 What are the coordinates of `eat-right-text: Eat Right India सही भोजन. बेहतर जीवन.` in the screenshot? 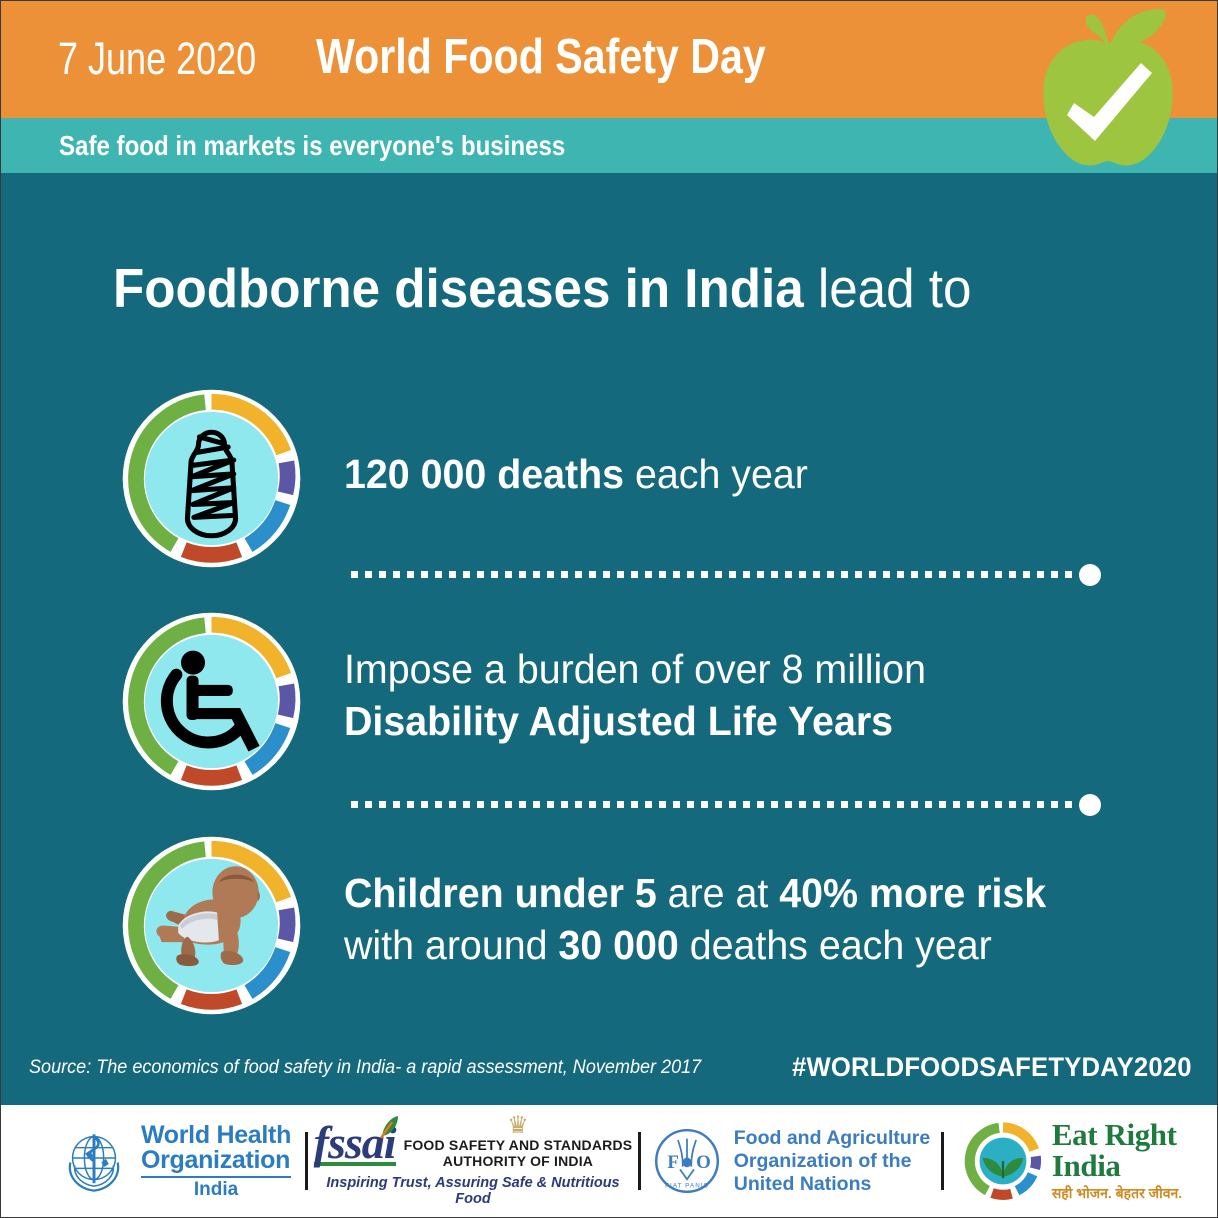 It's located at (1117, 1161).